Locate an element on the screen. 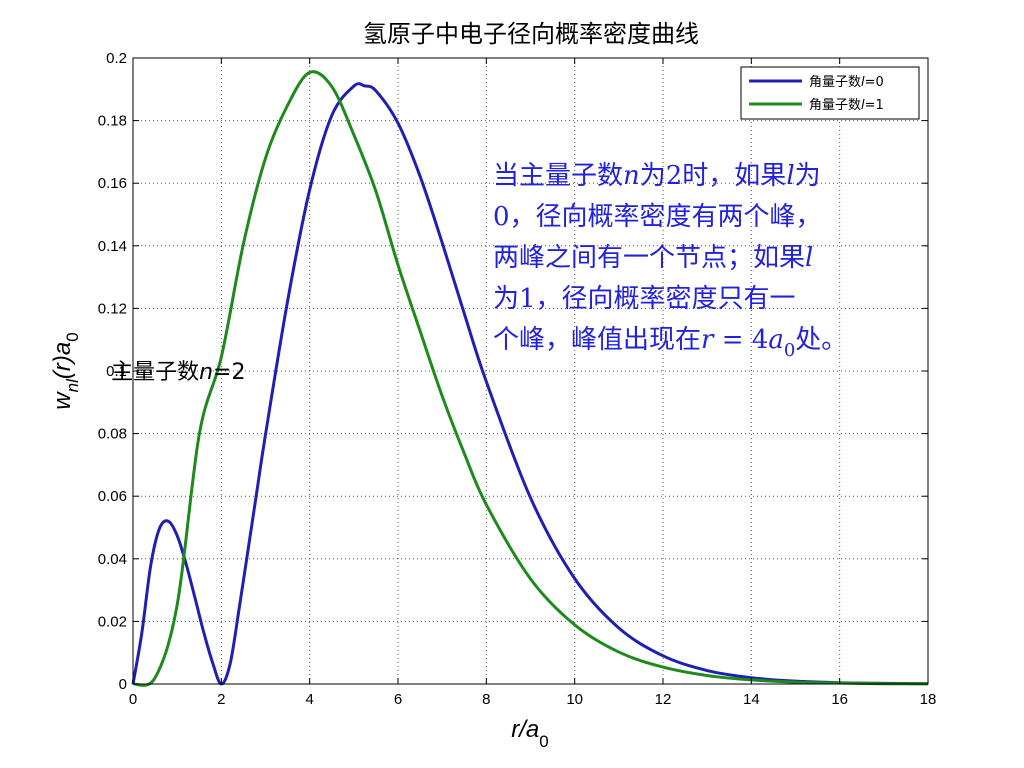  y-tick-label: 0.16 is located at coordinates (112, 183).